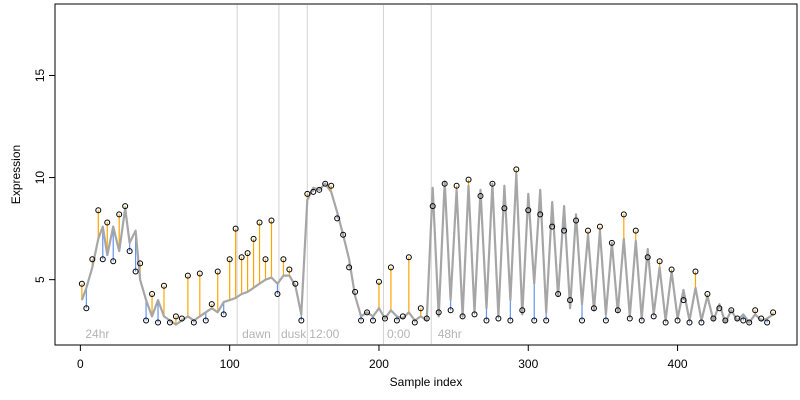  Describe the element at coordinates (399, 334) in the screenshot. I see `phase-label: 0:00` at that location.